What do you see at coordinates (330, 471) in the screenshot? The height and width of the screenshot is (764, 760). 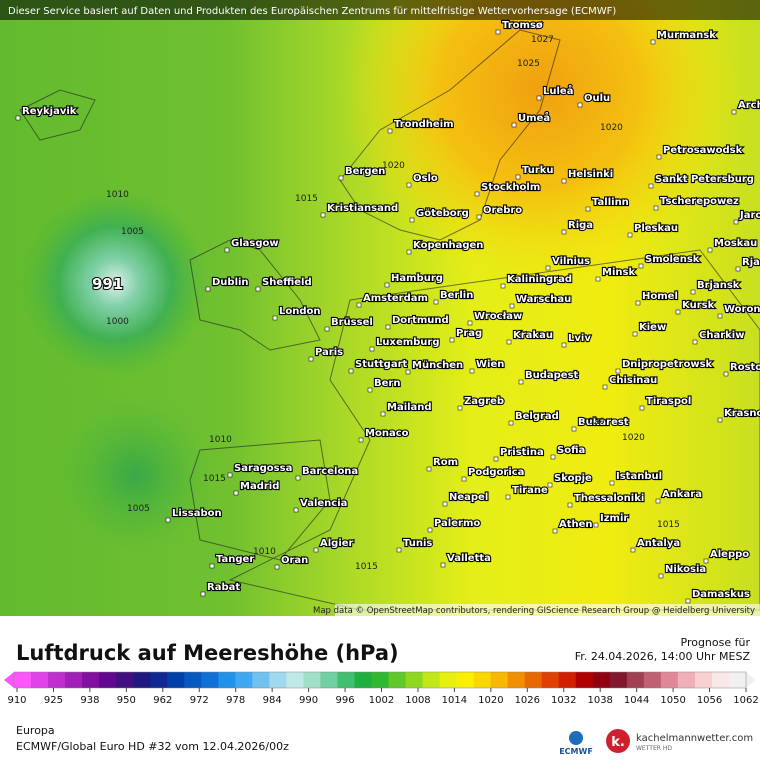 I see `city-label: Barcelona` at bounding box center [330, 471].